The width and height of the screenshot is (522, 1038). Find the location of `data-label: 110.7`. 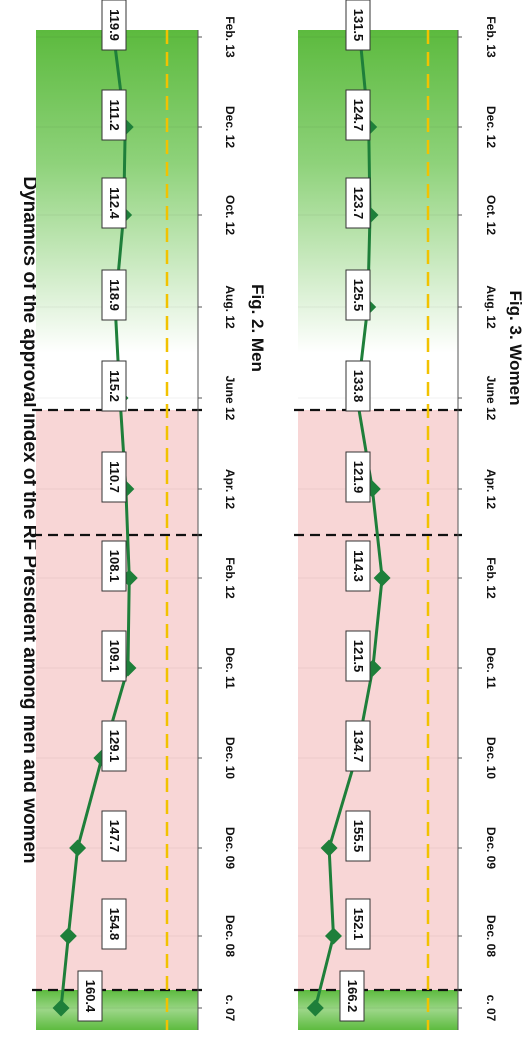

data-label: 110.7 is located at coordinates (114, 477).